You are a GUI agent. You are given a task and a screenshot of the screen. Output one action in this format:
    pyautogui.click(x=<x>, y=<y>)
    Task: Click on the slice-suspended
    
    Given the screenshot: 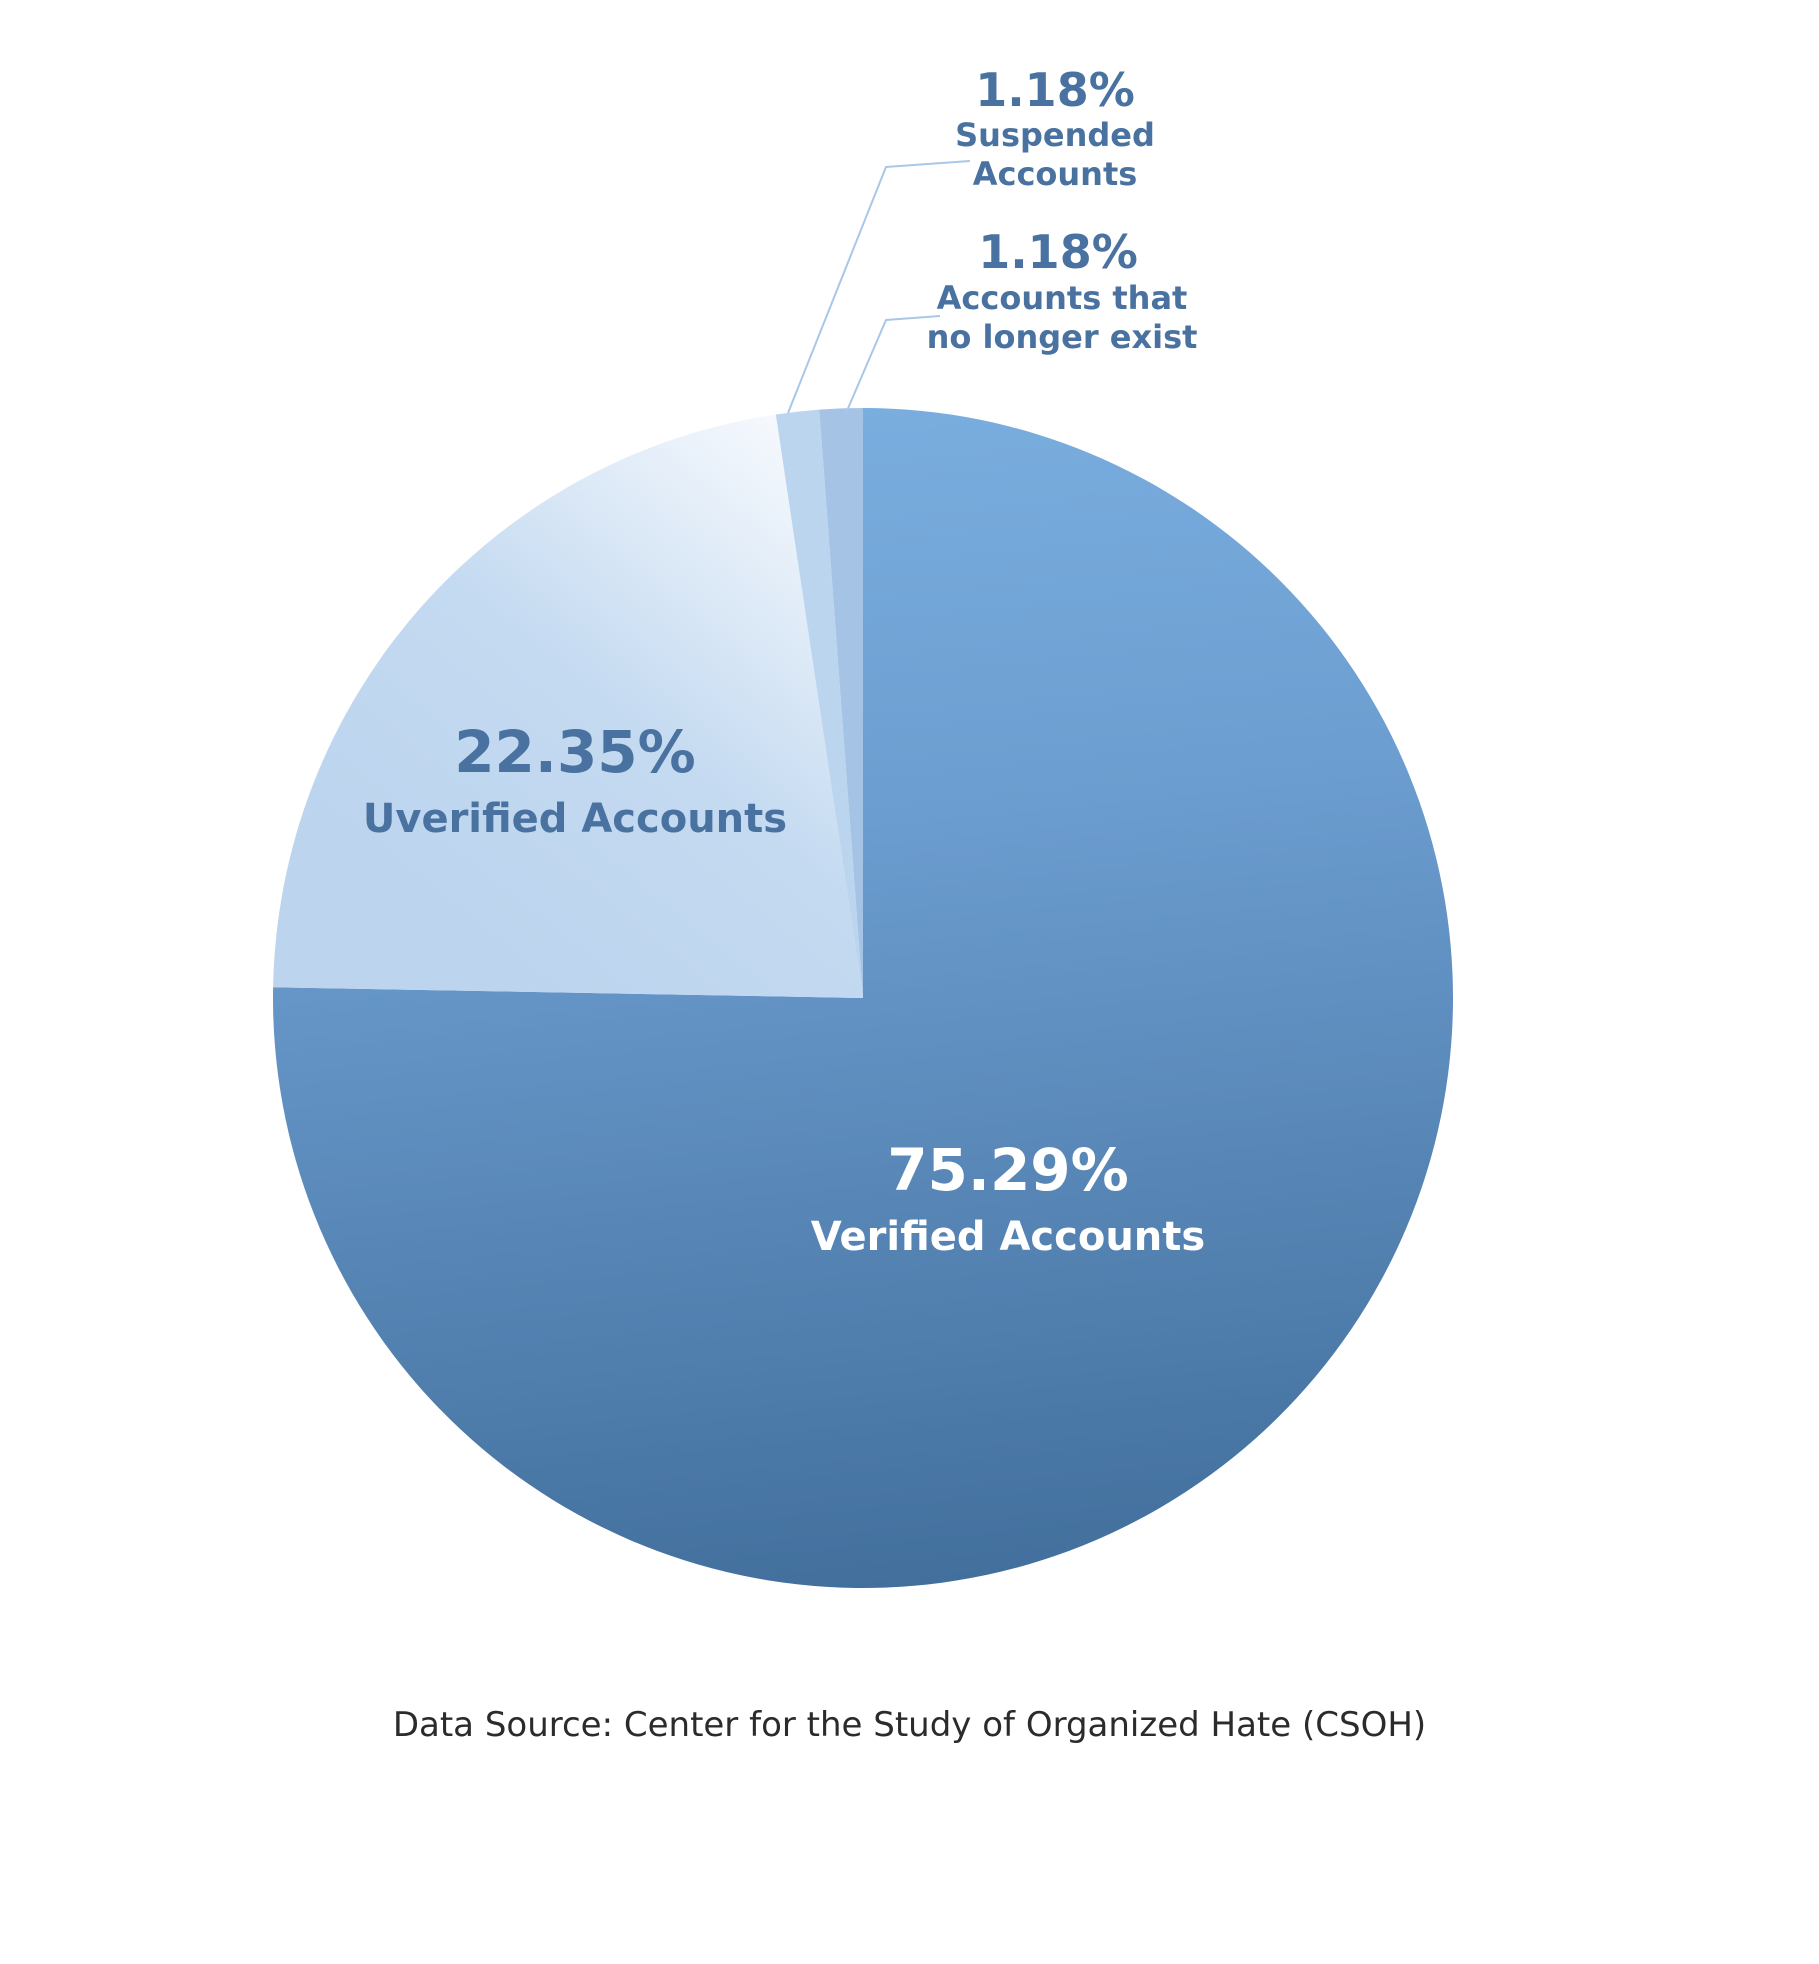 What is the action you would take?
    pyautogui.click(x=819, y=704)
    